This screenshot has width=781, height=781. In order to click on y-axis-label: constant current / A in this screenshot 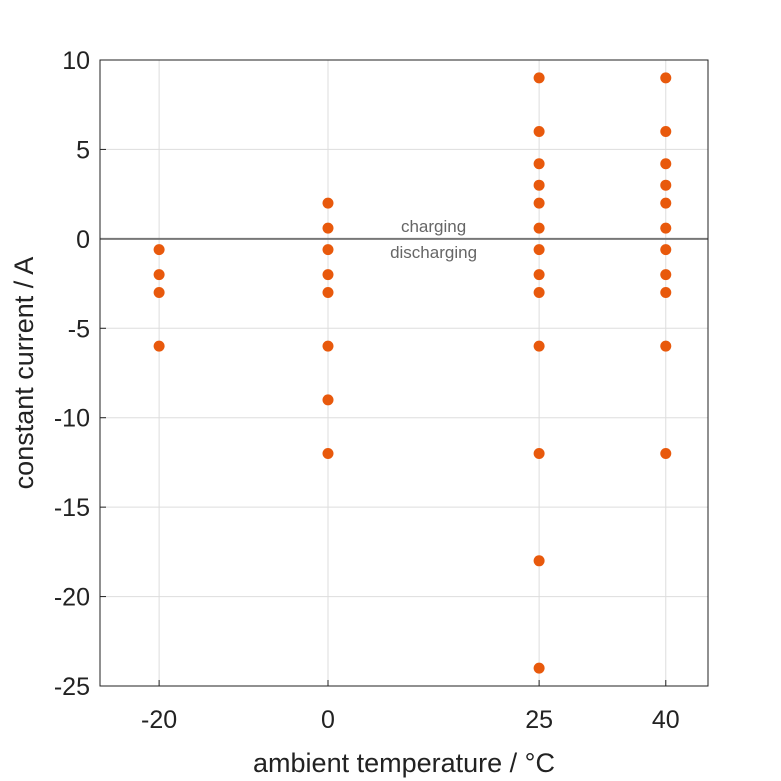, I will do `click(24, 373)`.